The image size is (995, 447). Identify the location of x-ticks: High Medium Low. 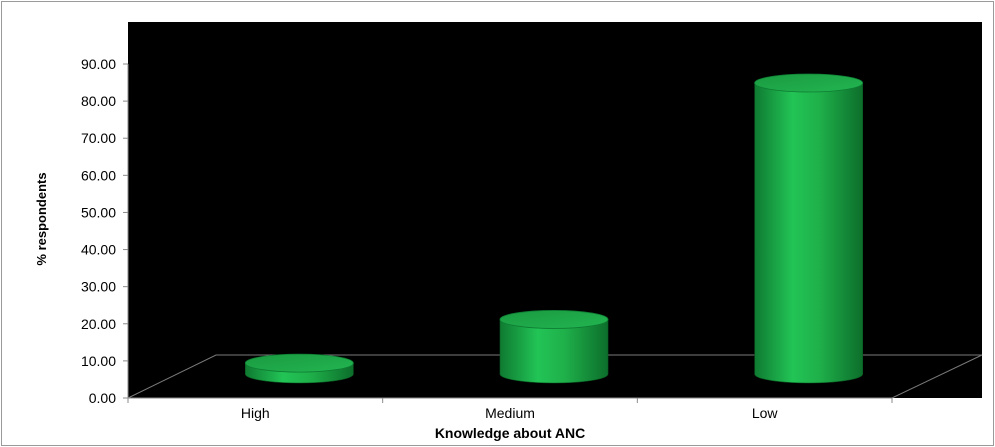
(510, 409).